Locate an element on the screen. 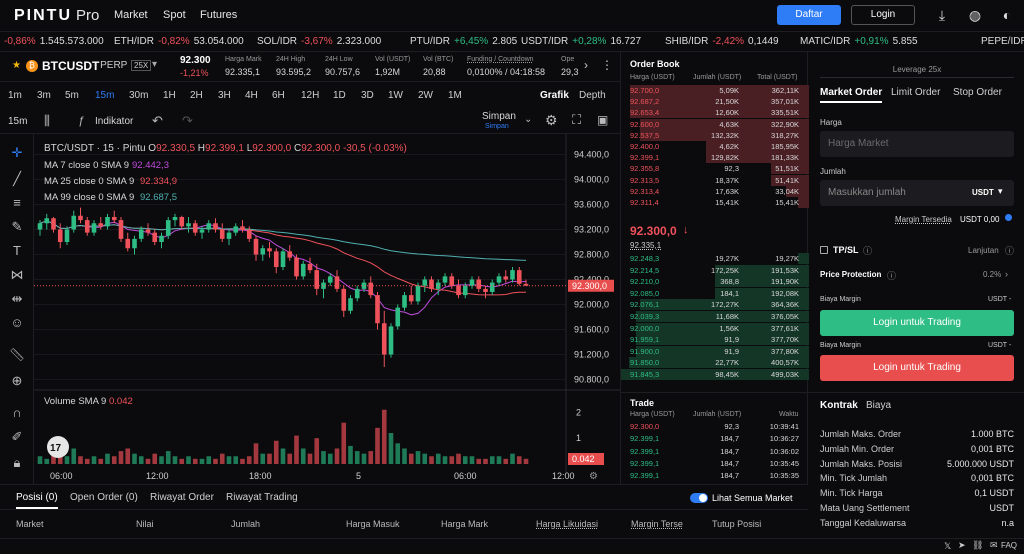 The height and width of the screenshot is (554, 1024). timeframe-1H: 1H is located at coordinates (169, 95).